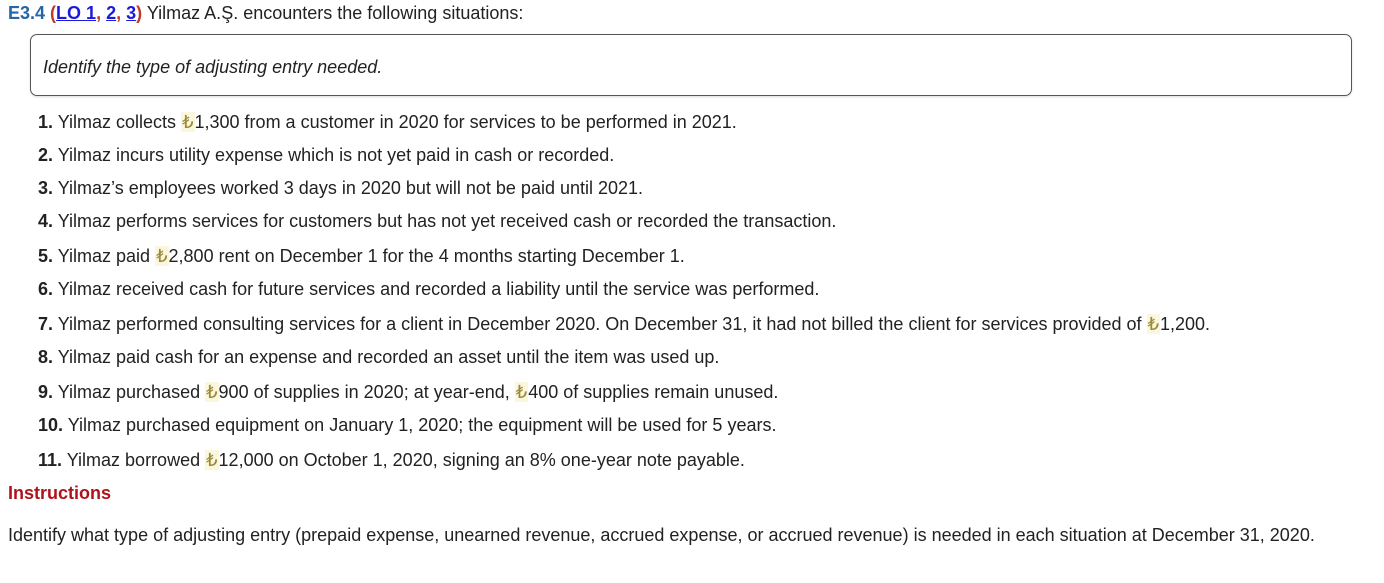  Describe the element at coordinates (60, 493) in the screenshot. I see `instructions-heading: Instructions` at that location.